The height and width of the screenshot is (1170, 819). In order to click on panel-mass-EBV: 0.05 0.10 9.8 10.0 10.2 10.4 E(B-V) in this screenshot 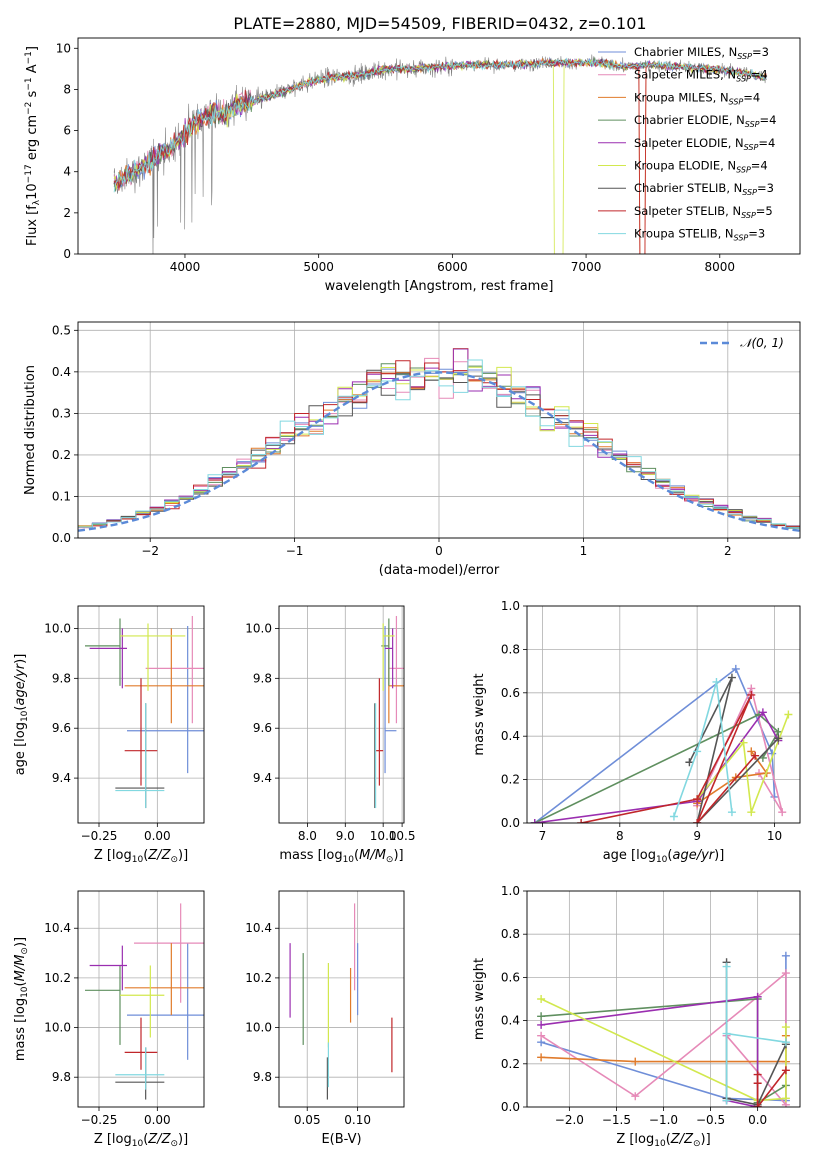, I will do `click(325, 1018)`.